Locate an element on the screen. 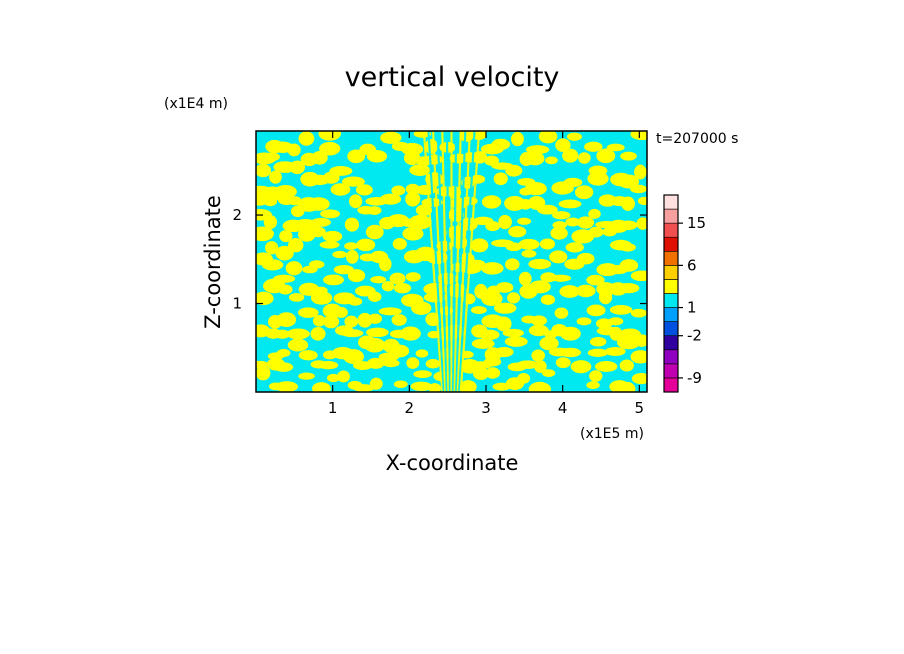  colorbar-tick-label: 1 is located at coordinates (692, 308).